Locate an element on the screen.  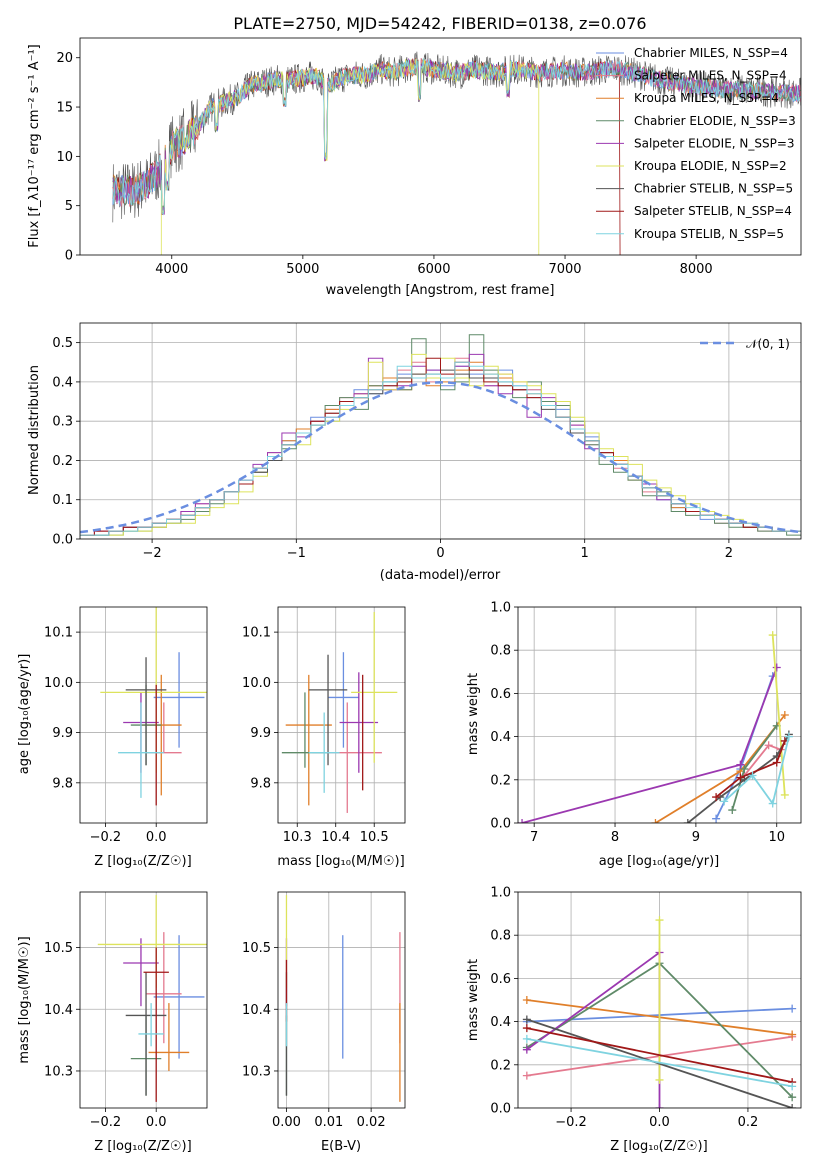
y-tick-label: 0 is located at coordinates (69, 256).